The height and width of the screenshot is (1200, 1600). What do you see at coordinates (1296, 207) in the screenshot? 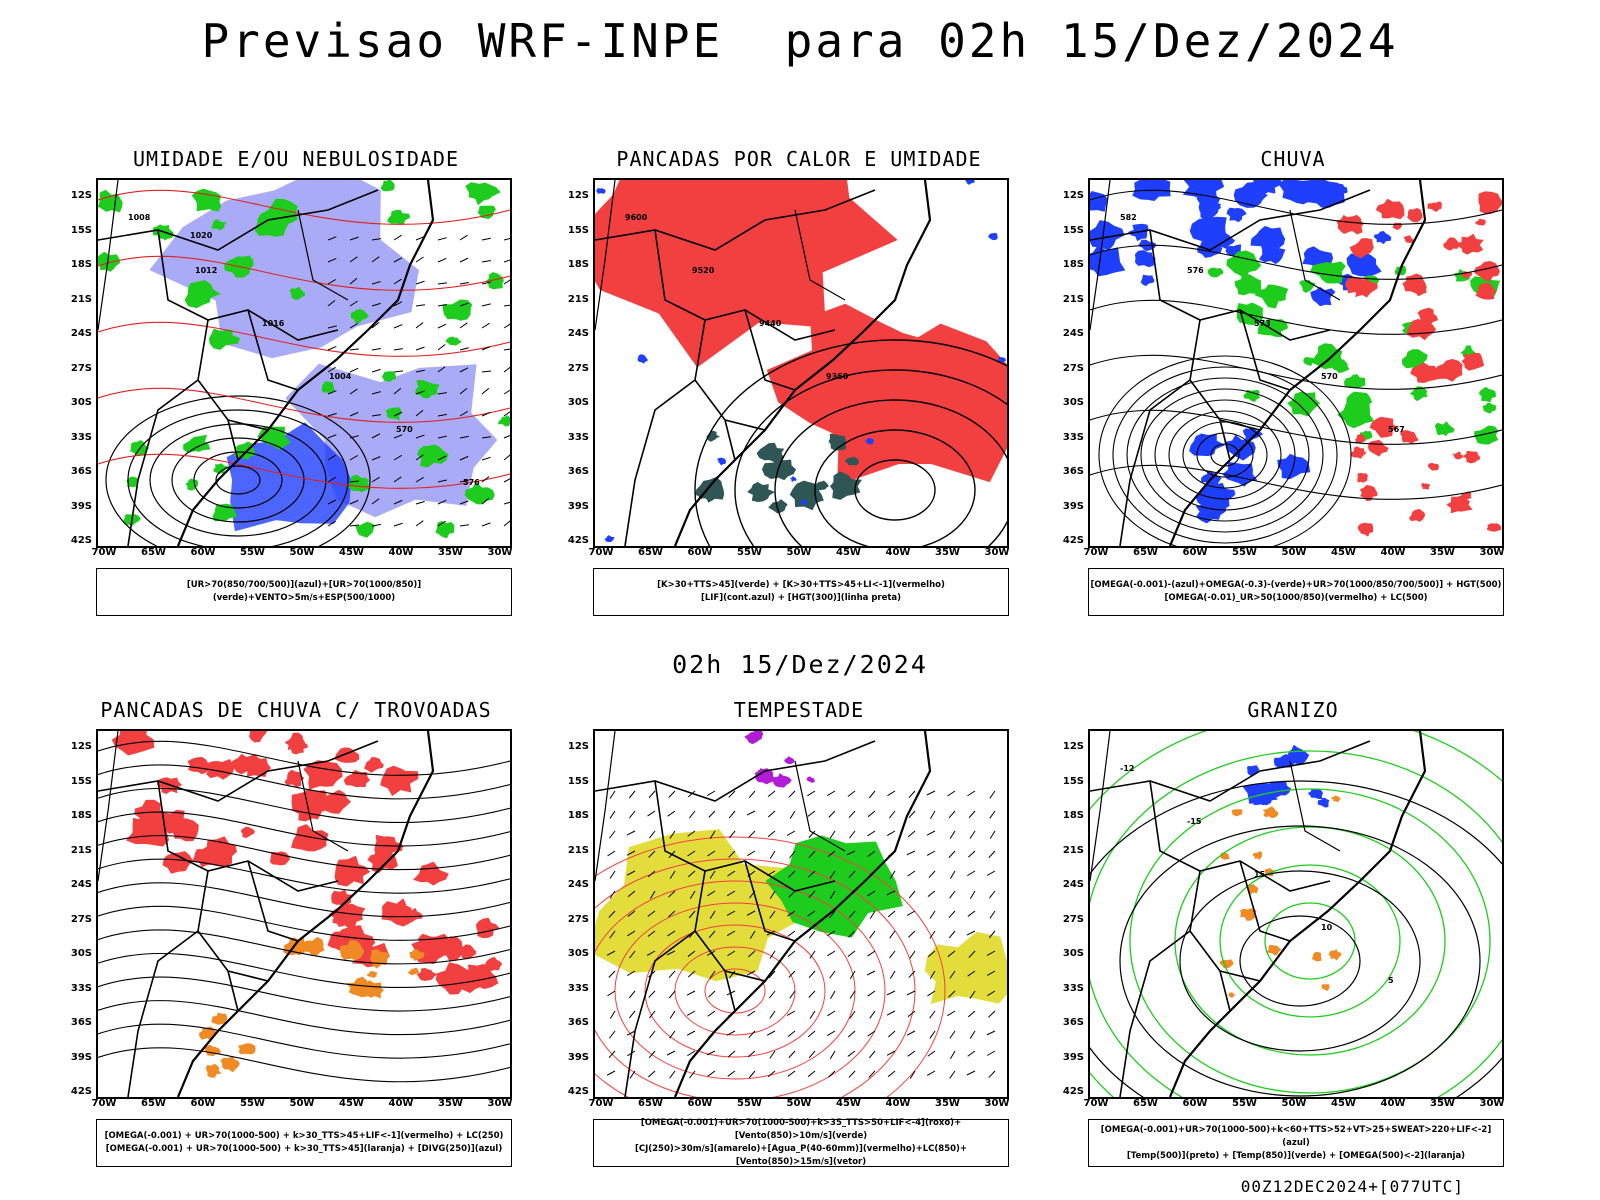
I see `hgt500-contour` at bounding box center [1296, 207].